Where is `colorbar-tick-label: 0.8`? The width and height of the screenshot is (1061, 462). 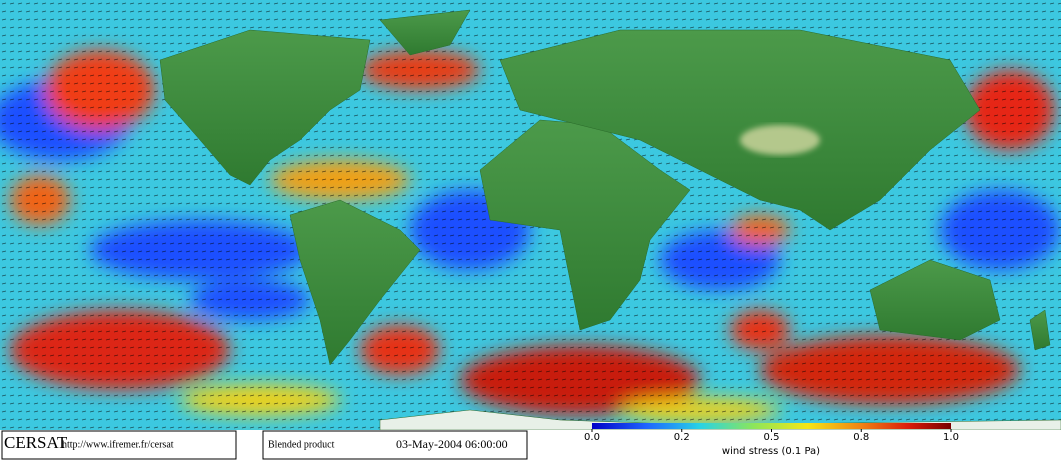 colorbar-tick-label: 0.8 is located at coordinates (861, 437).